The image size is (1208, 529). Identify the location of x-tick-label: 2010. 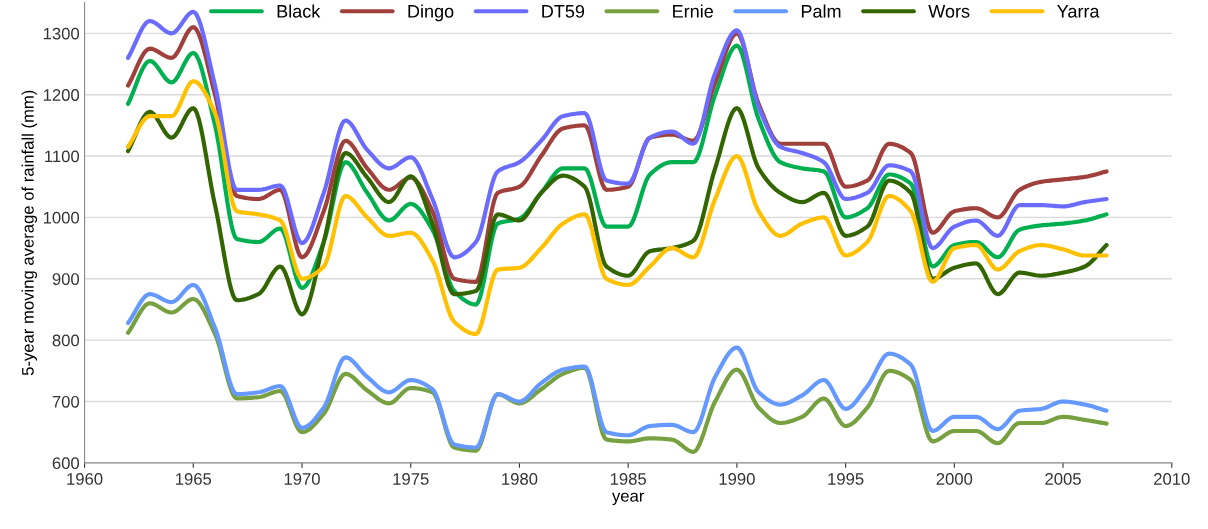
(1172, 479).